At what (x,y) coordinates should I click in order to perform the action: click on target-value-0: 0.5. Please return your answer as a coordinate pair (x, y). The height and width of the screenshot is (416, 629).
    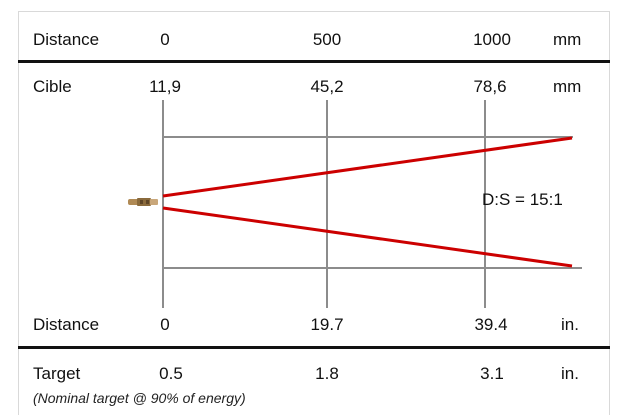
    Looking at the image, I should click on (171, 373).